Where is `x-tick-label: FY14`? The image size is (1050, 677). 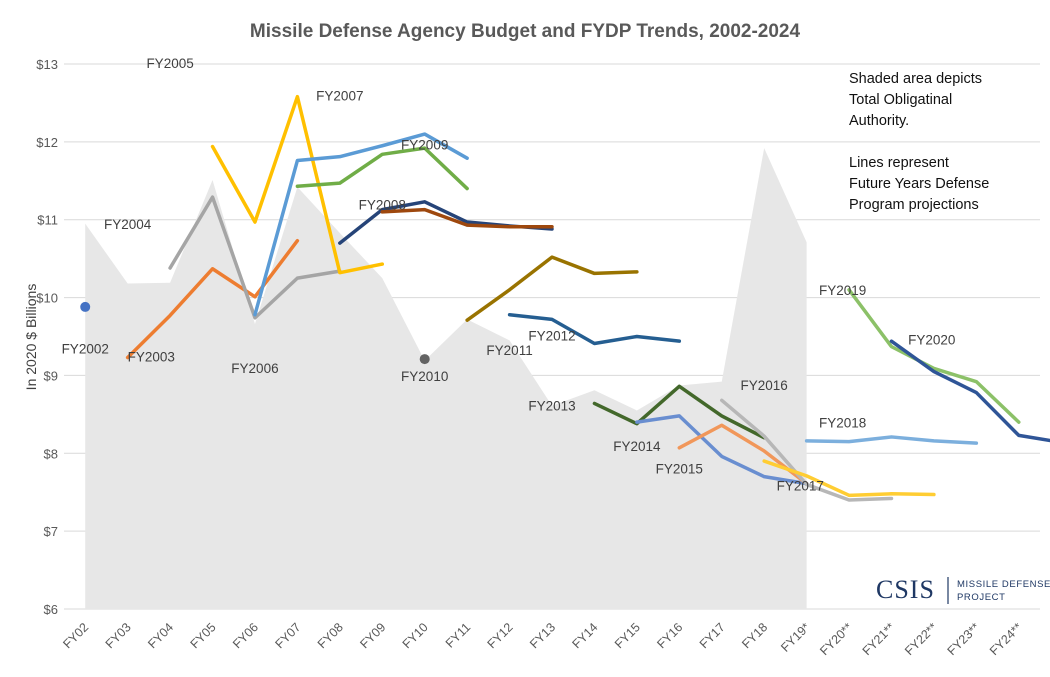 x-tick-label: FY14 is located at coordinates (585, 635).